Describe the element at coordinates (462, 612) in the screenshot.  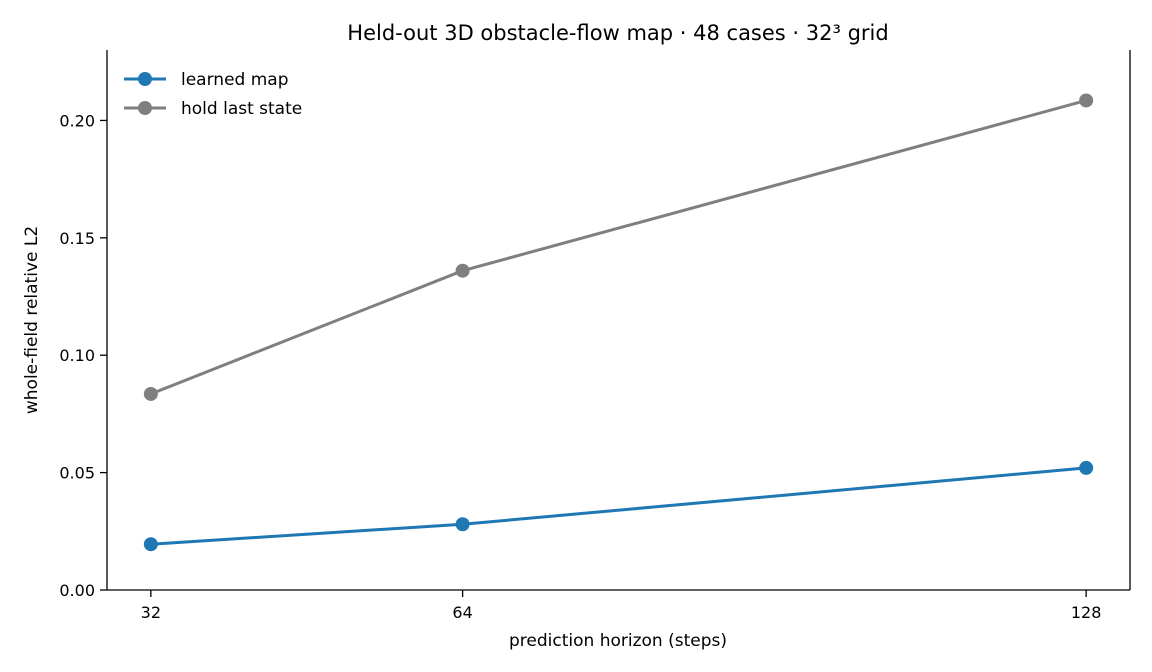
I see `x-tick-label: 64` at that location.